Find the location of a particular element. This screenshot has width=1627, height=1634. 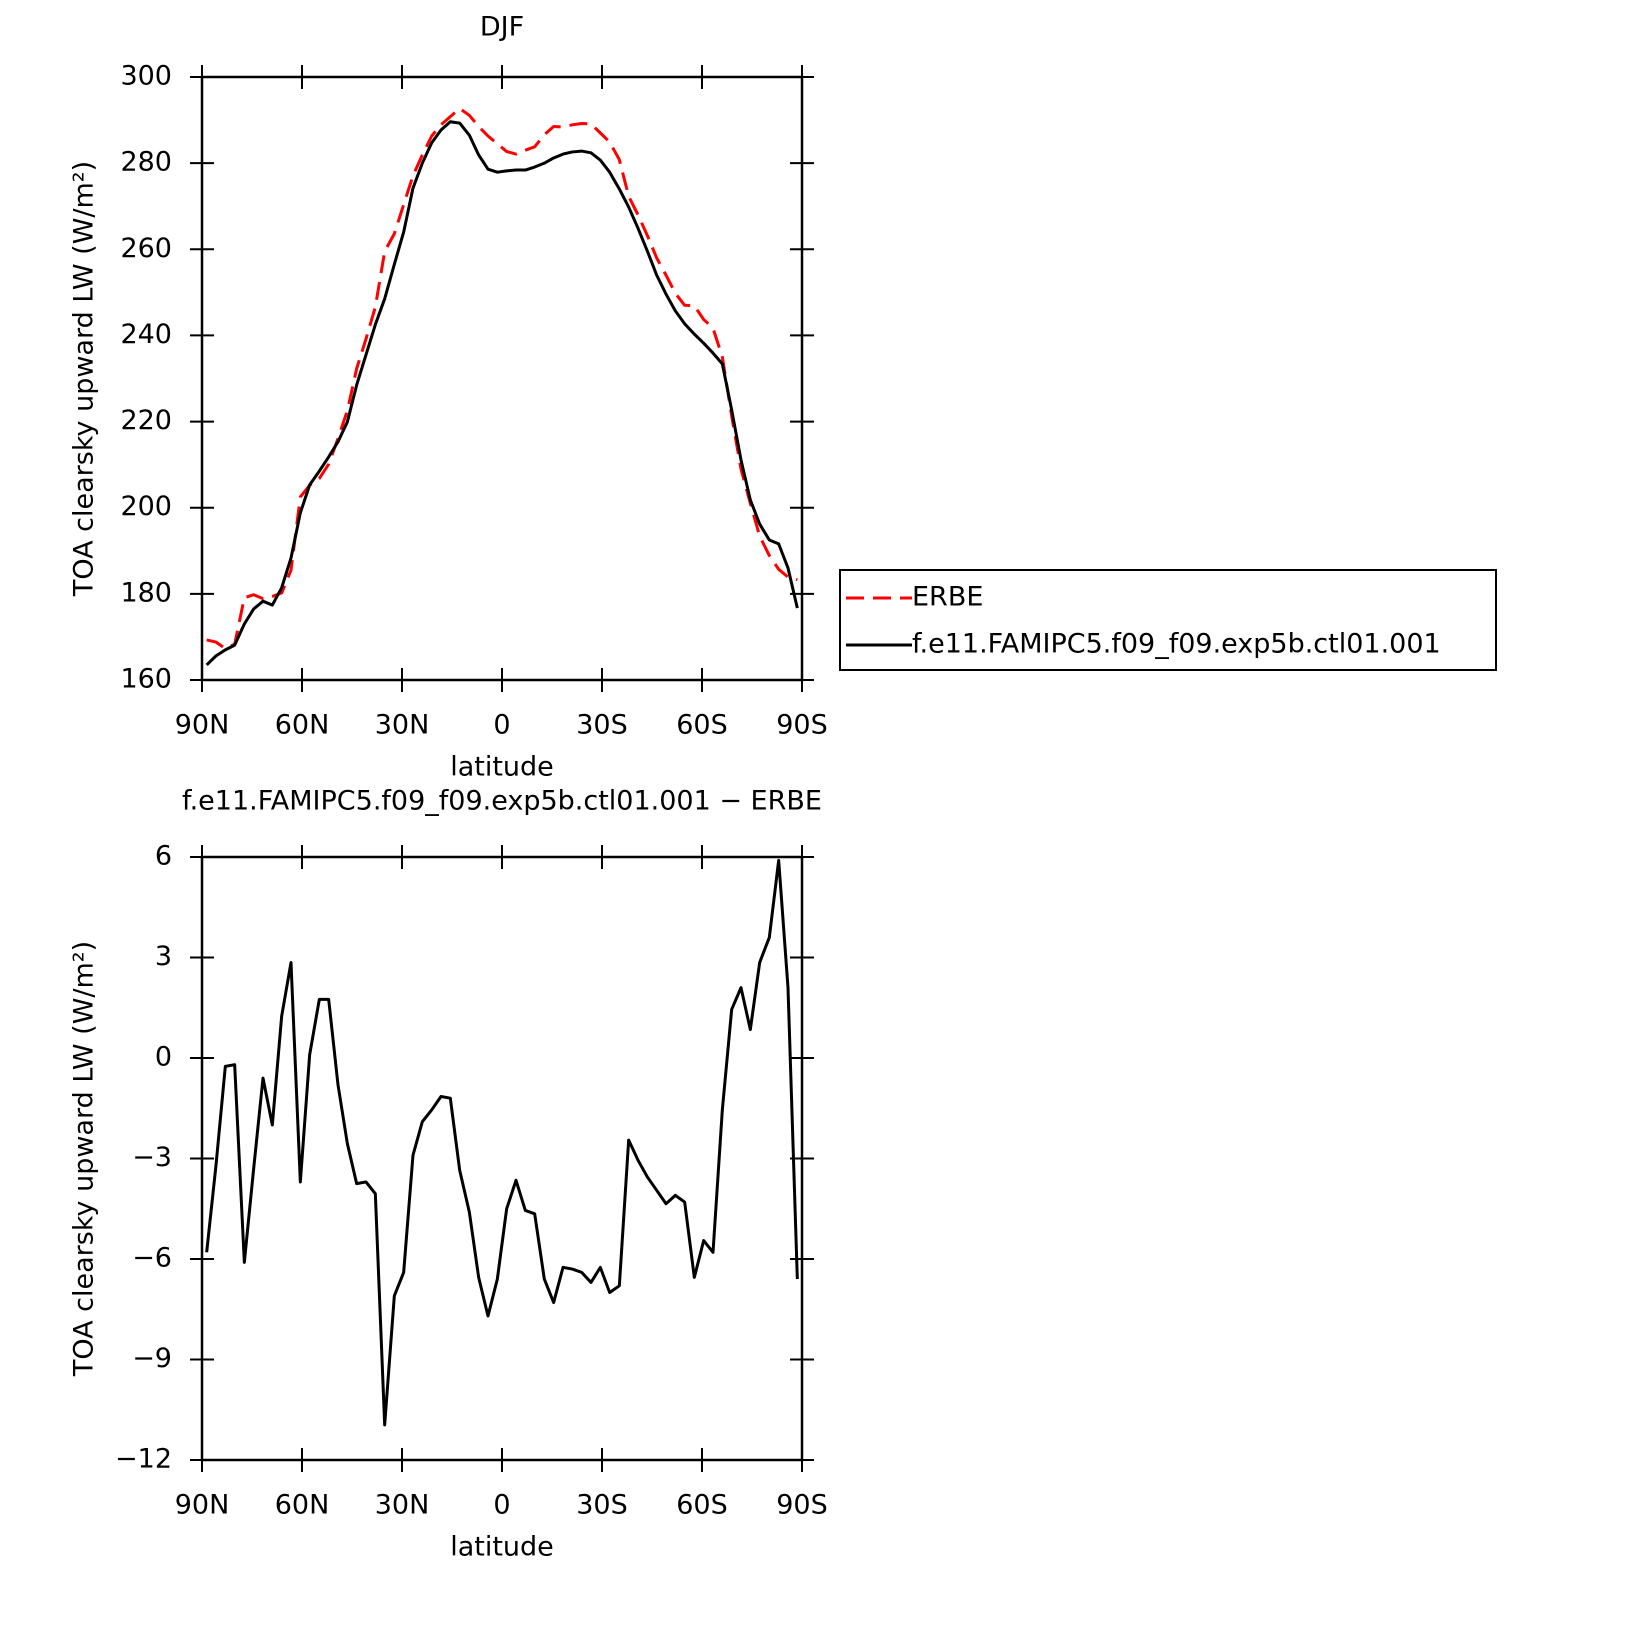

y-tick-label: −6 is located at coordinates (152, 1258).